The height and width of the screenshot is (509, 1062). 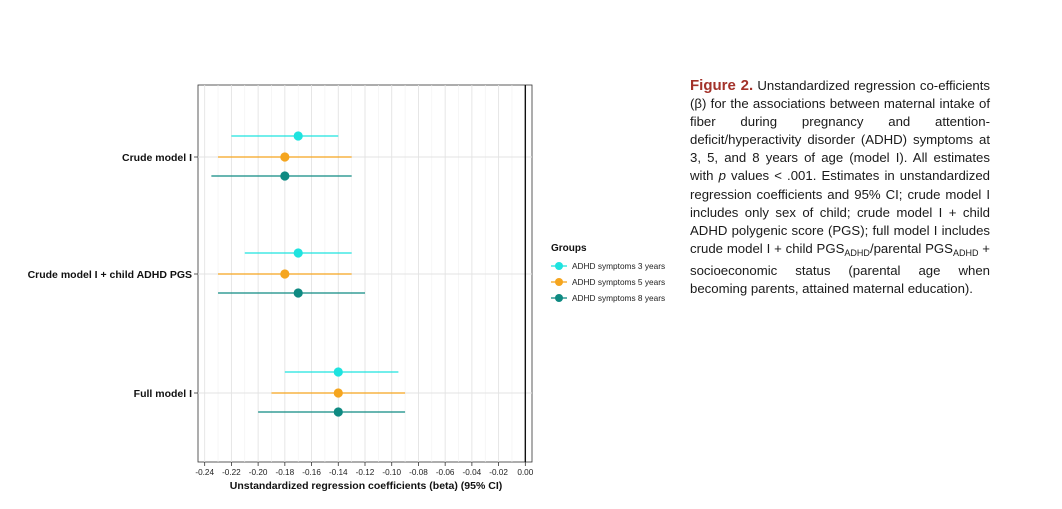 I want to click on x-tick-label: -0.16, so click(x=311, y=472).